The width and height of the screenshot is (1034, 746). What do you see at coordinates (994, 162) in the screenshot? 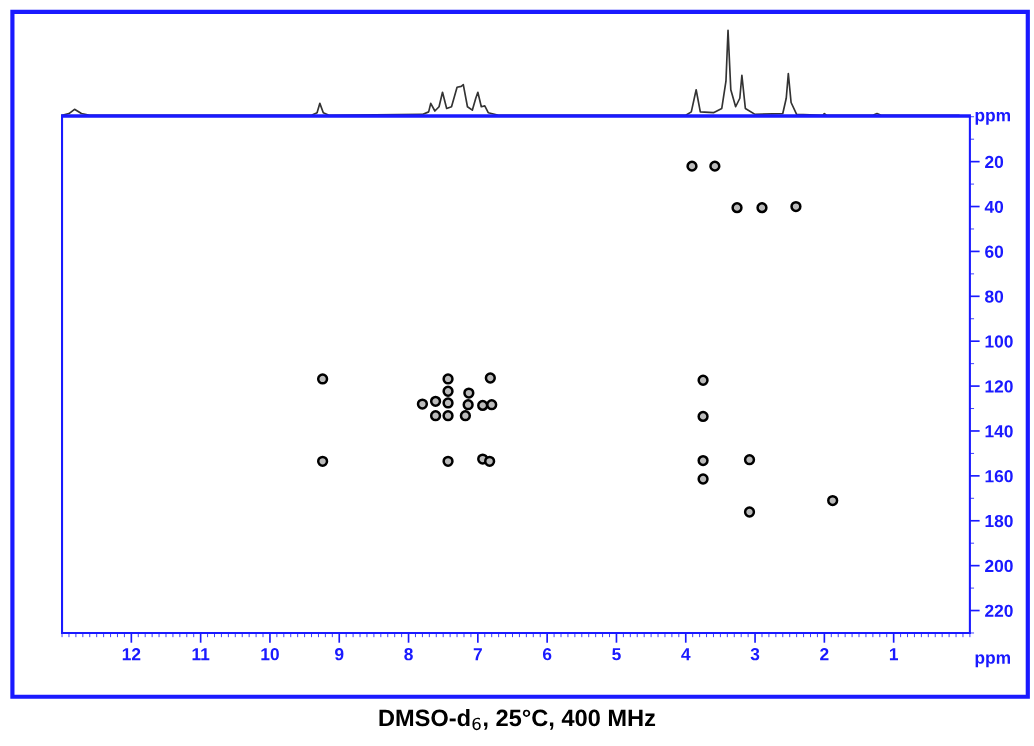
I see `y-tick-label: 20` at bounding box center [994, 162].